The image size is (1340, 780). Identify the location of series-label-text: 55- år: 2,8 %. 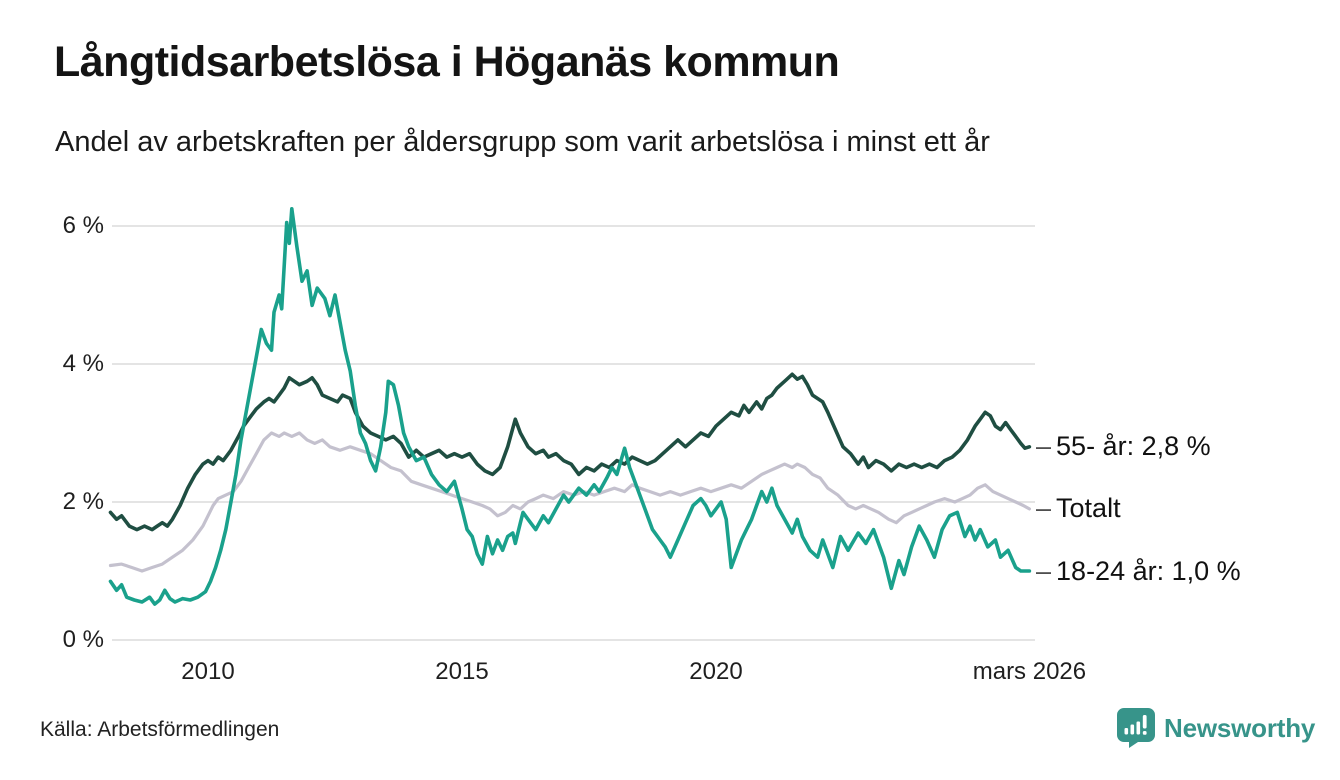
(1133, 446).